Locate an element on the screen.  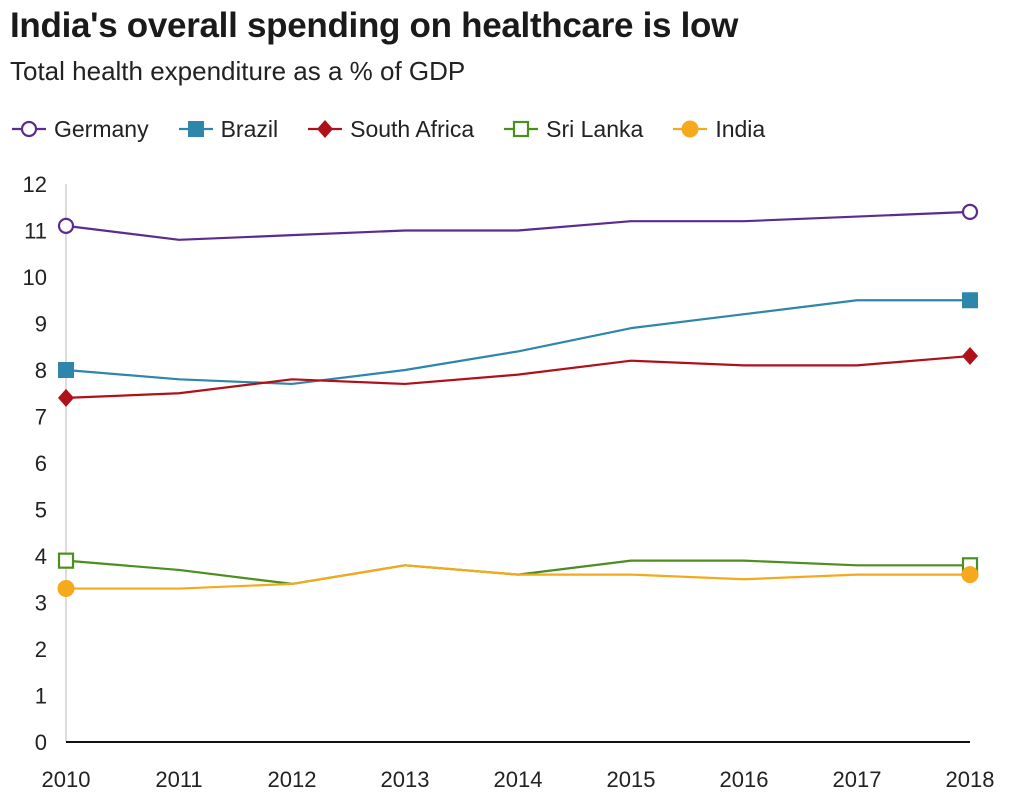
legend-item-sri-lanka: Sri Lanka is located at coordinates (572, 129).